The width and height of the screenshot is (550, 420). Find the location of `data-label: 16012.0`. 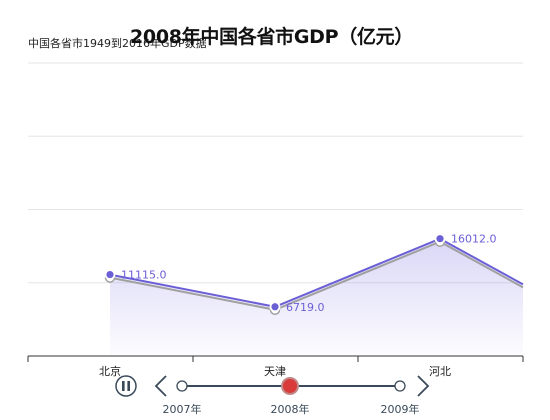

data-label: 16012.0 is located at coordinates (474, 239).